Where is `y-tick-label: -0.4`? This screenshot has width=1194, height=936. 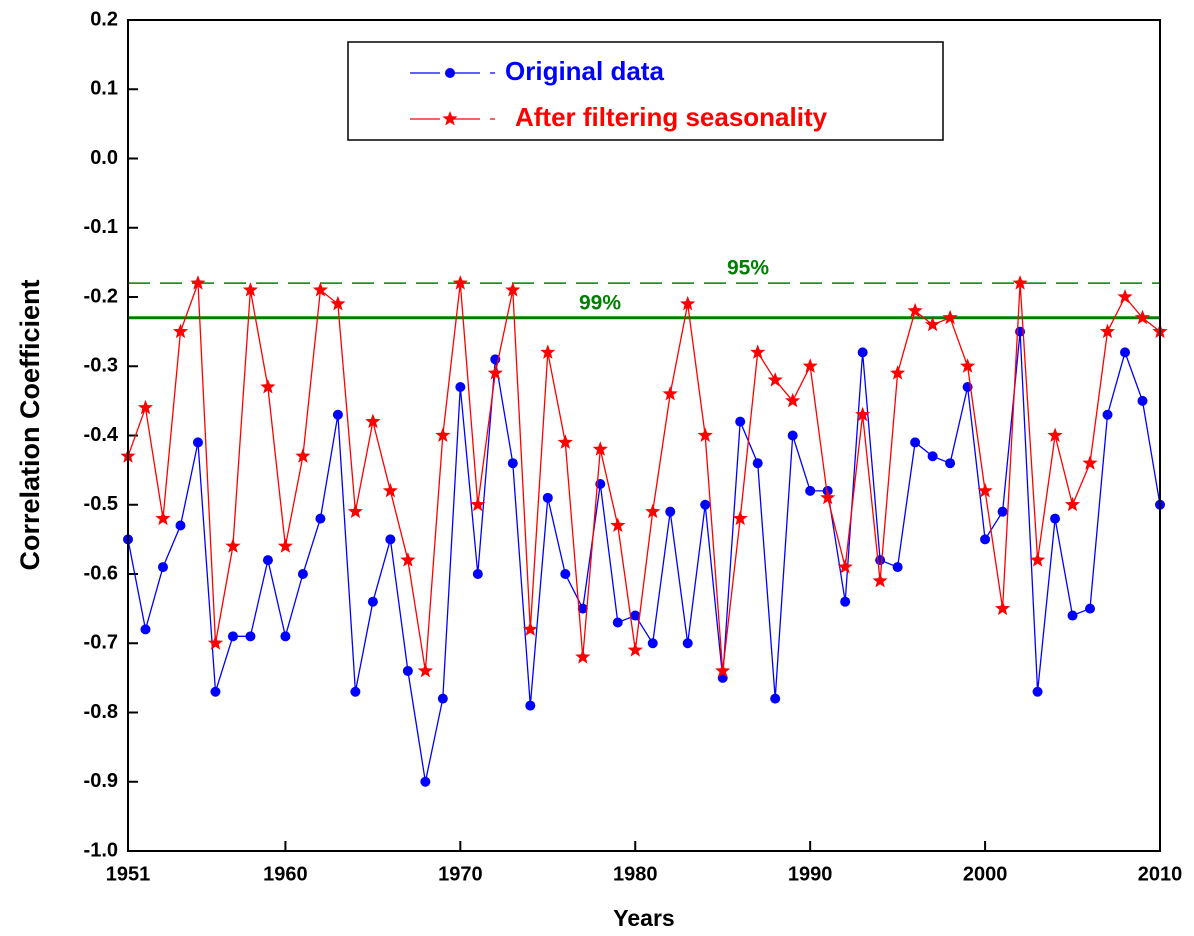
y-tick-label: -0.4 is located at coordinates (101, 435).